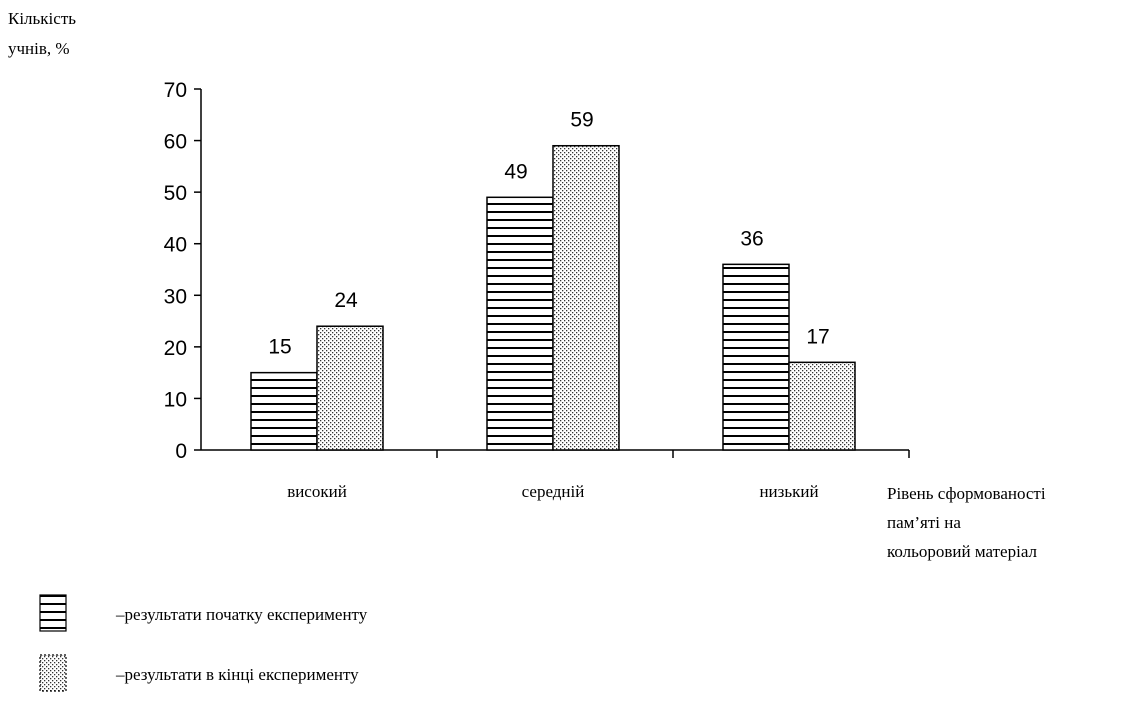  What do you see at coordinates (586, 297) in the screenshot?
I see `bar-середній-series-2` at bounding box center [586, 297].